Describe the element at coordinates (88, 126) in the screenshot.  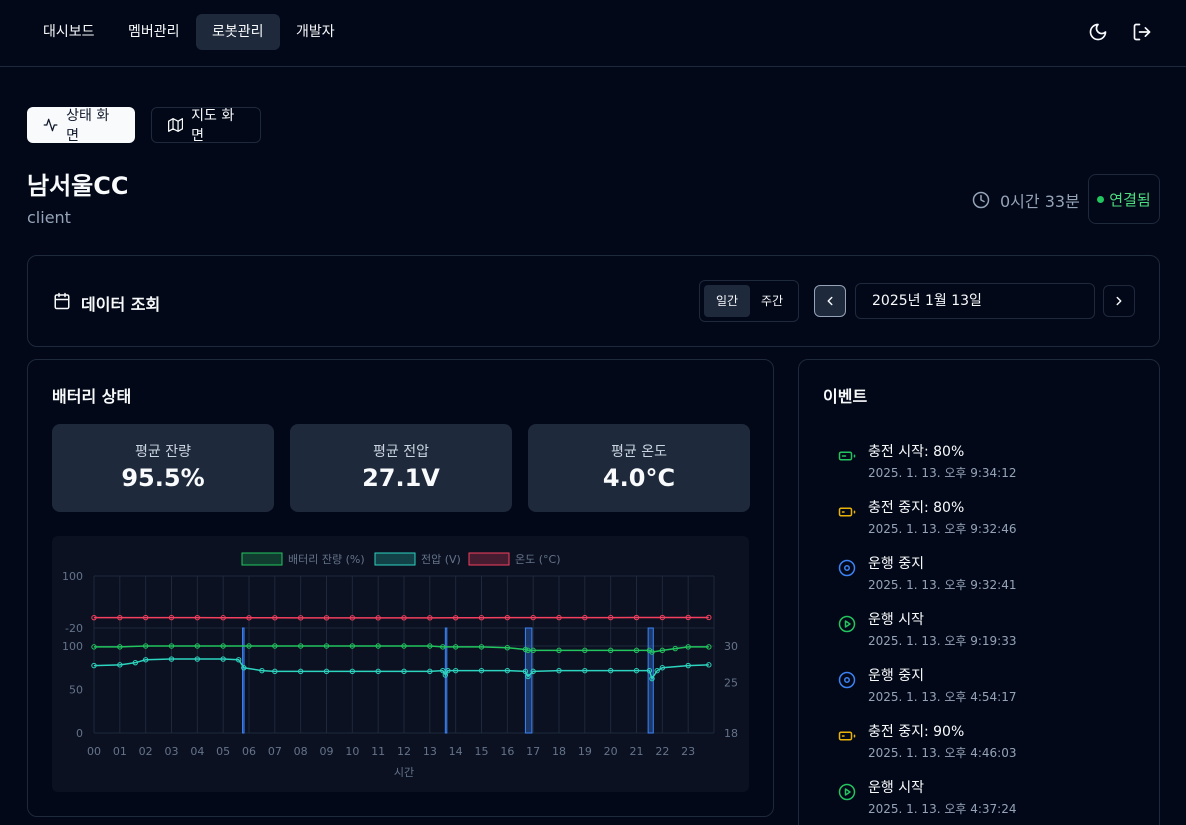
I see `status-view-label: 상태 화면` at that location.